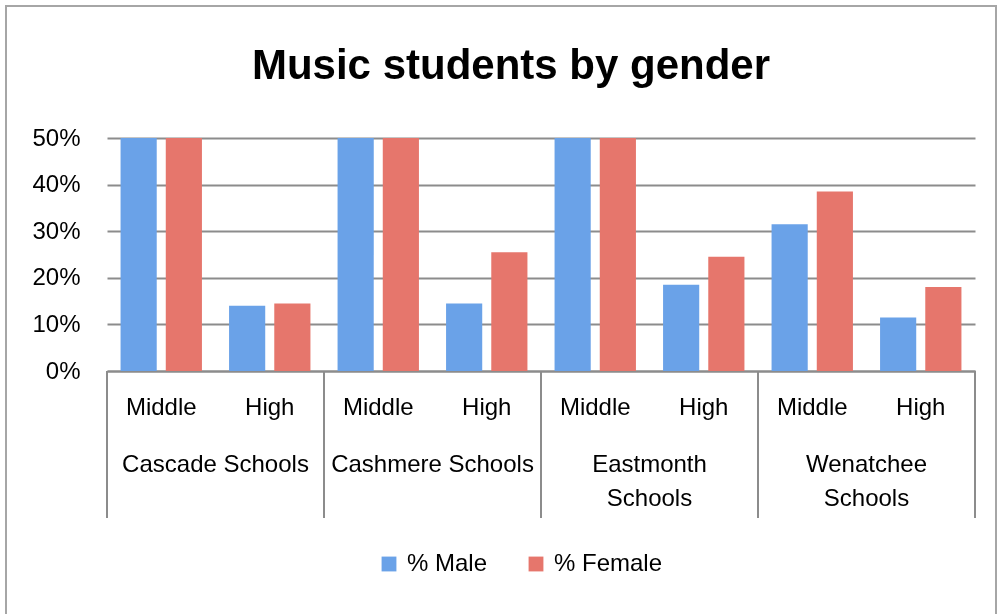  What do you see at coordinates (215, 463) in the screenshot?
I see `text: Cascade Schools` at bounding box center [215, 463].